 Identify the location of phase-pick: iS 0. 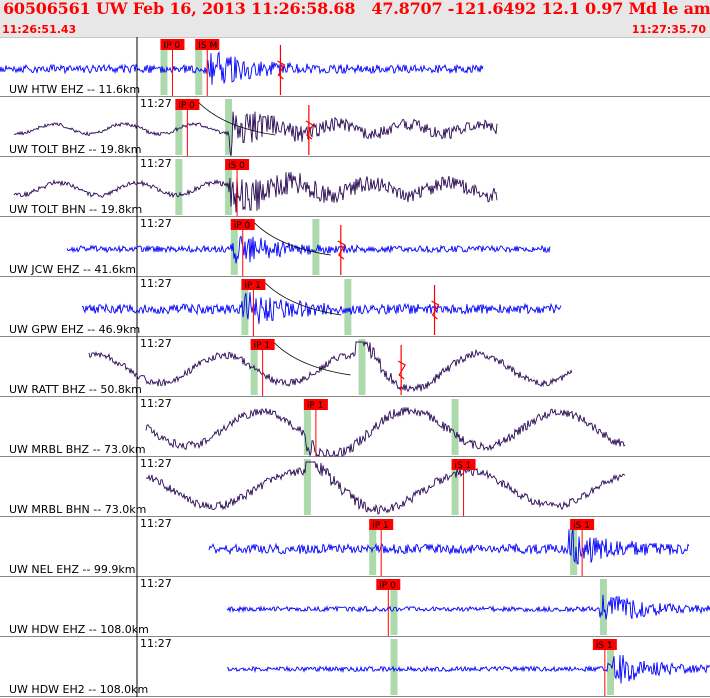
(237, 187).